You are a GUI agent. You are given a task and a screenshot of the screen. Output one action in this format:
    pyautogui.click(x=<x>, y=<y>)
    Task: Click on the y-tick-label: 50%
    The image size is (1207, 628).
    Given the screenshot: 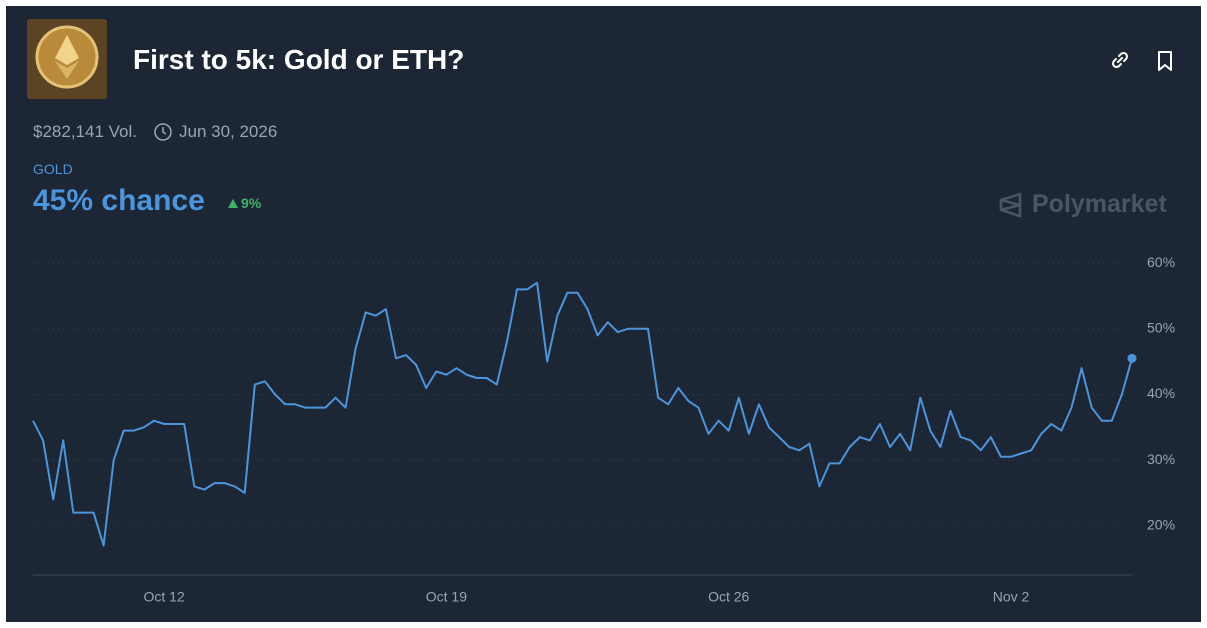 What is the action you would take?
    pyautogui.click(x=1161, y=327)
    